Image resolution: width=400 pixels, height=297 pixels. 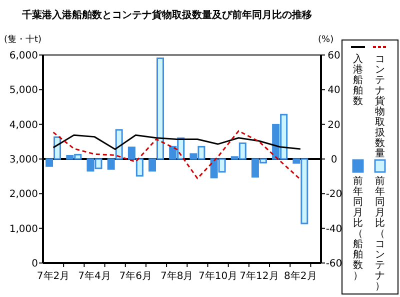 What do you see at coordinates (334, 264) in the screenshot?
I see `y2-tick-label: -60` at bounding box center [334, 264].